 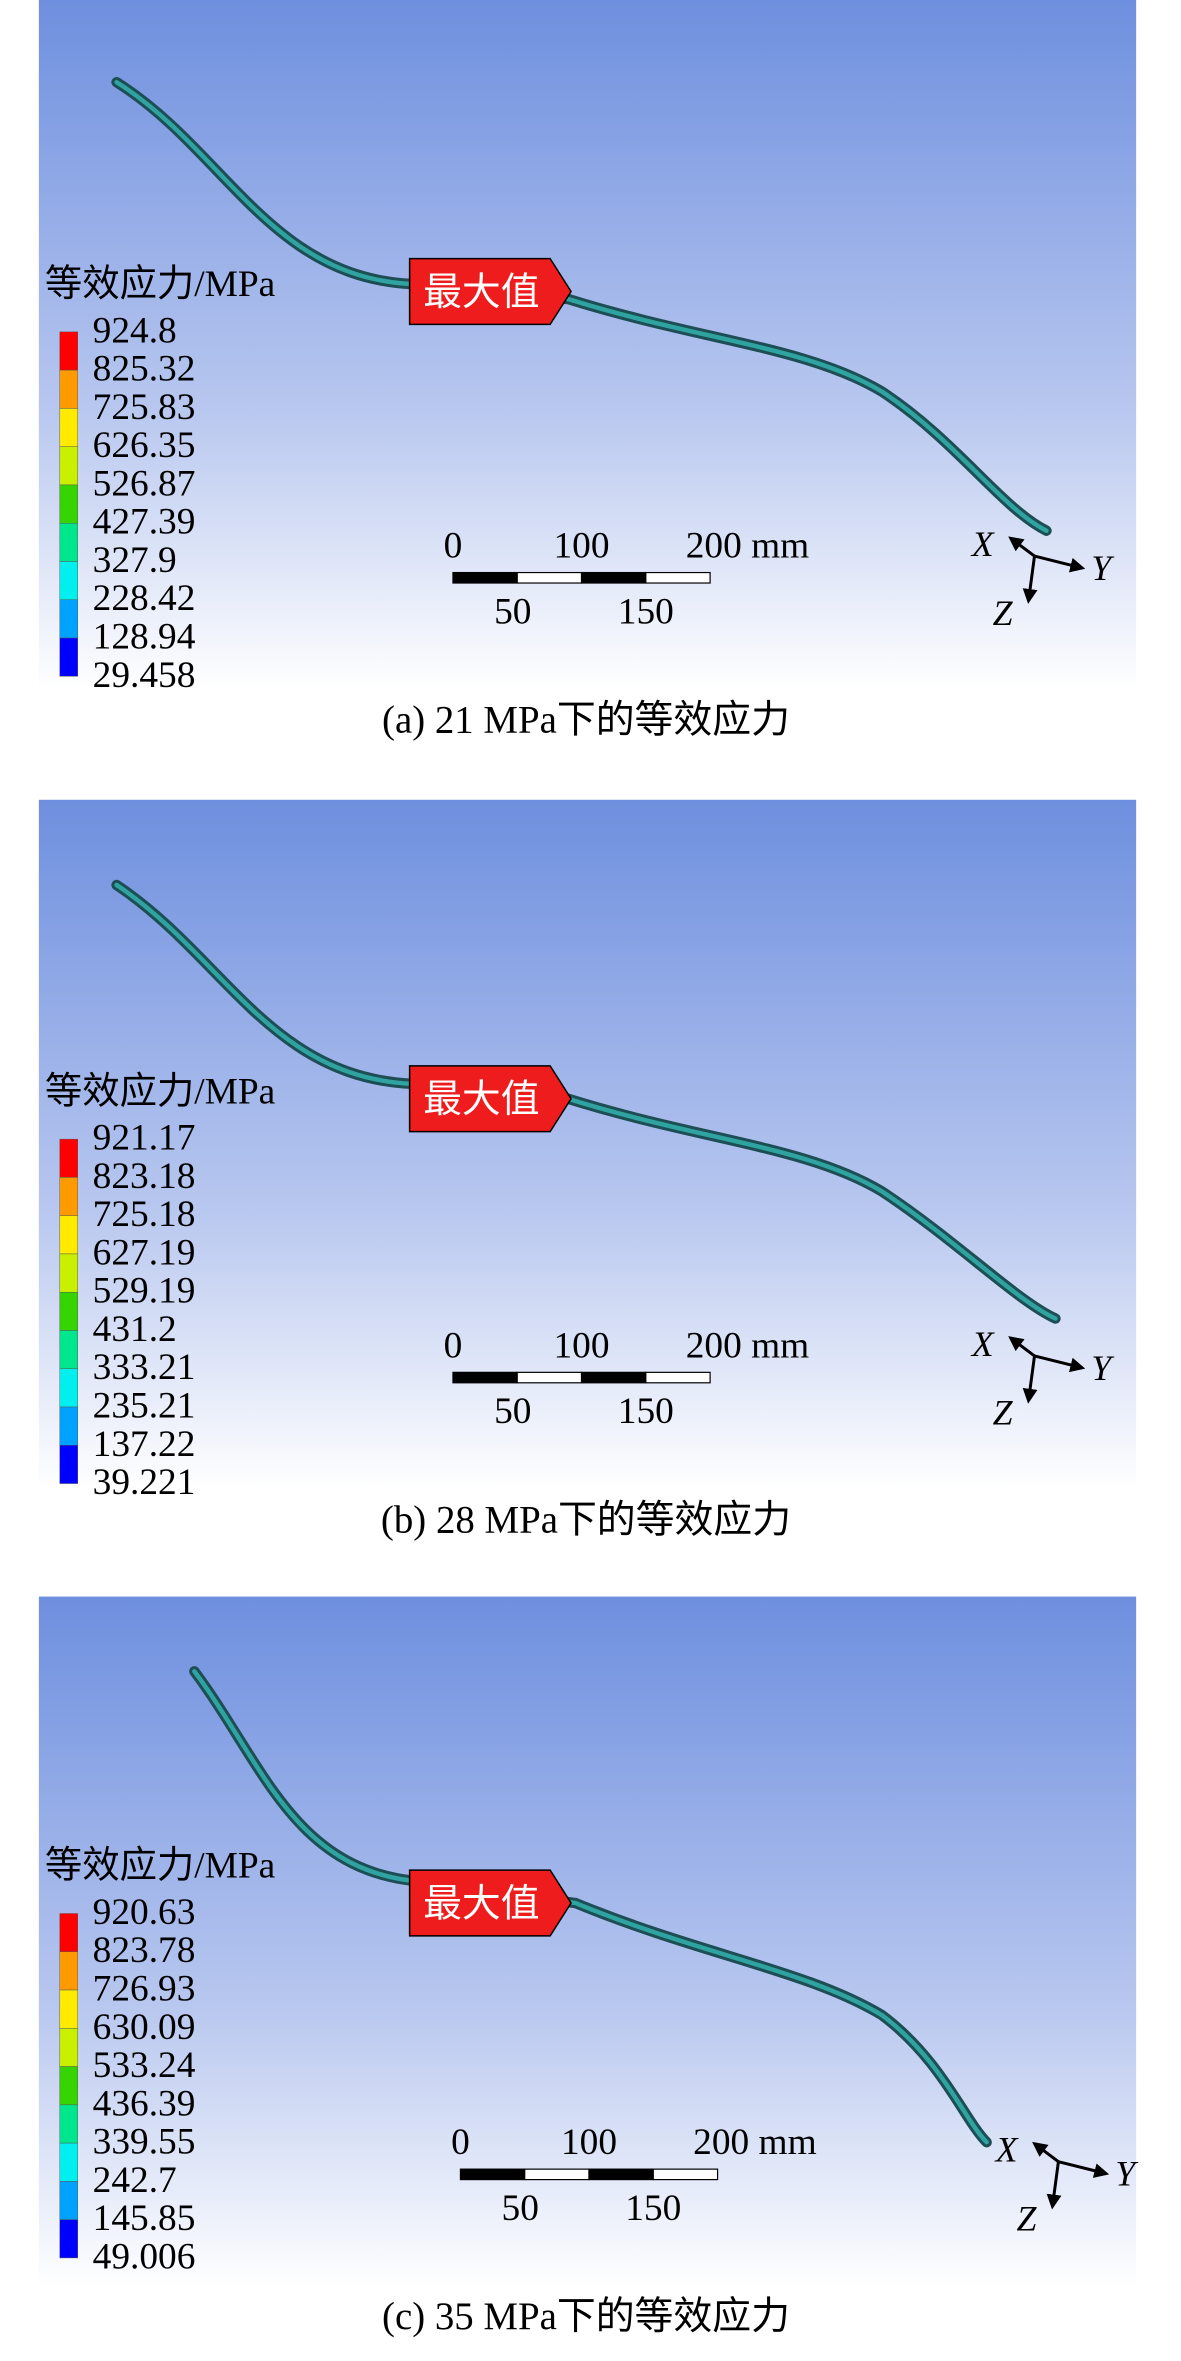 What do you see at coordinates (135, 2180) in the screenshot?
I see `legend-value: 242.7` at bounding box center [135, 2180].